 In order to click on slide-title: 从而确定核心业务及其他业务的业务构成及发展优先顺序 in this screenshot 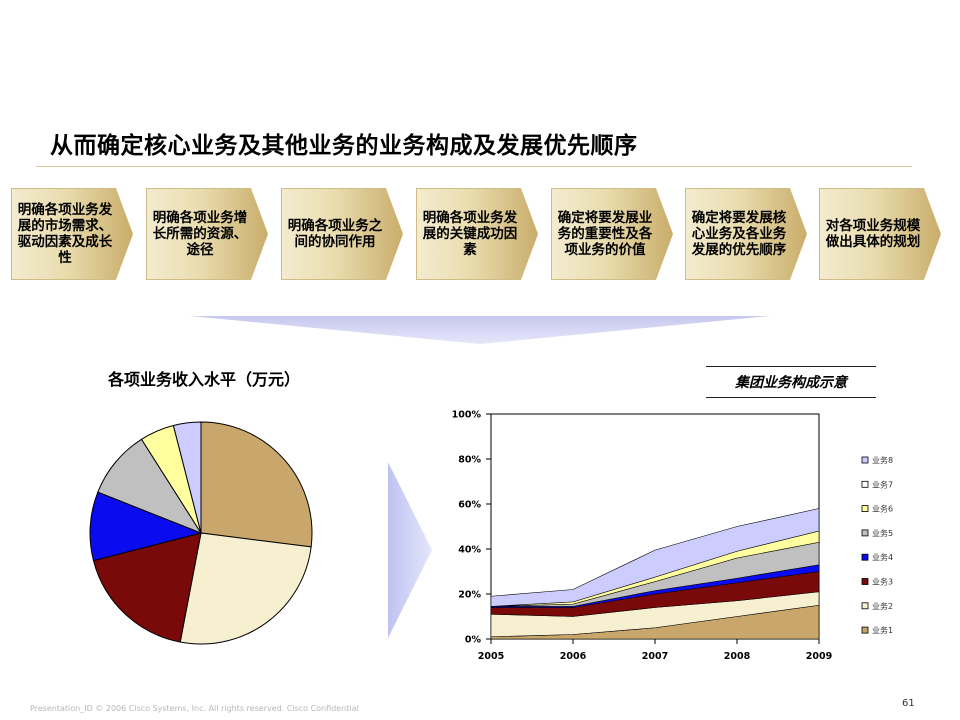, I will do `click(344, 146)`.